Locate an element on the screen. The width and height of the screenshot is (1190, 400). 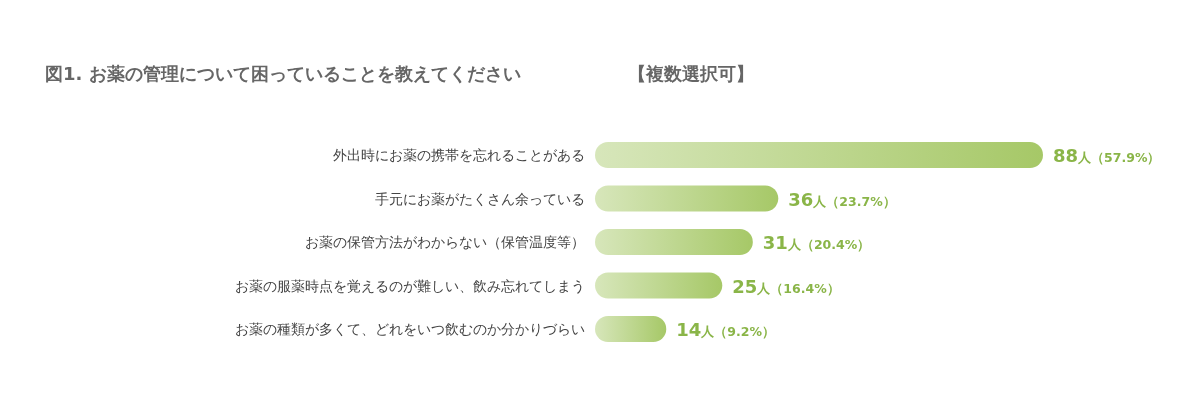
value-label: 14人（9.2%） is located at coordinates (725, 329).